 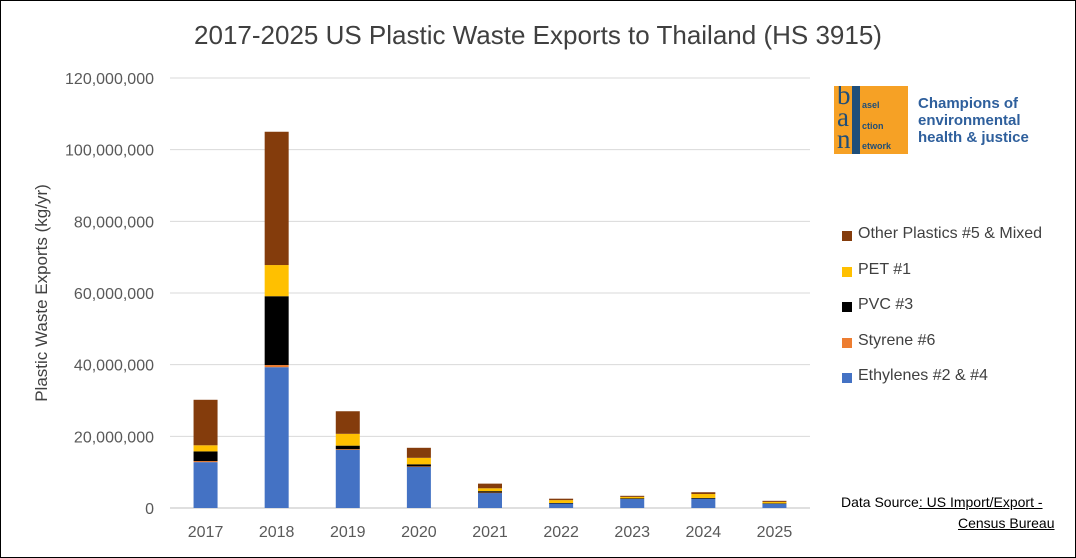 I want to click on x-tick-label: 2025, so click(x=775, y=532).